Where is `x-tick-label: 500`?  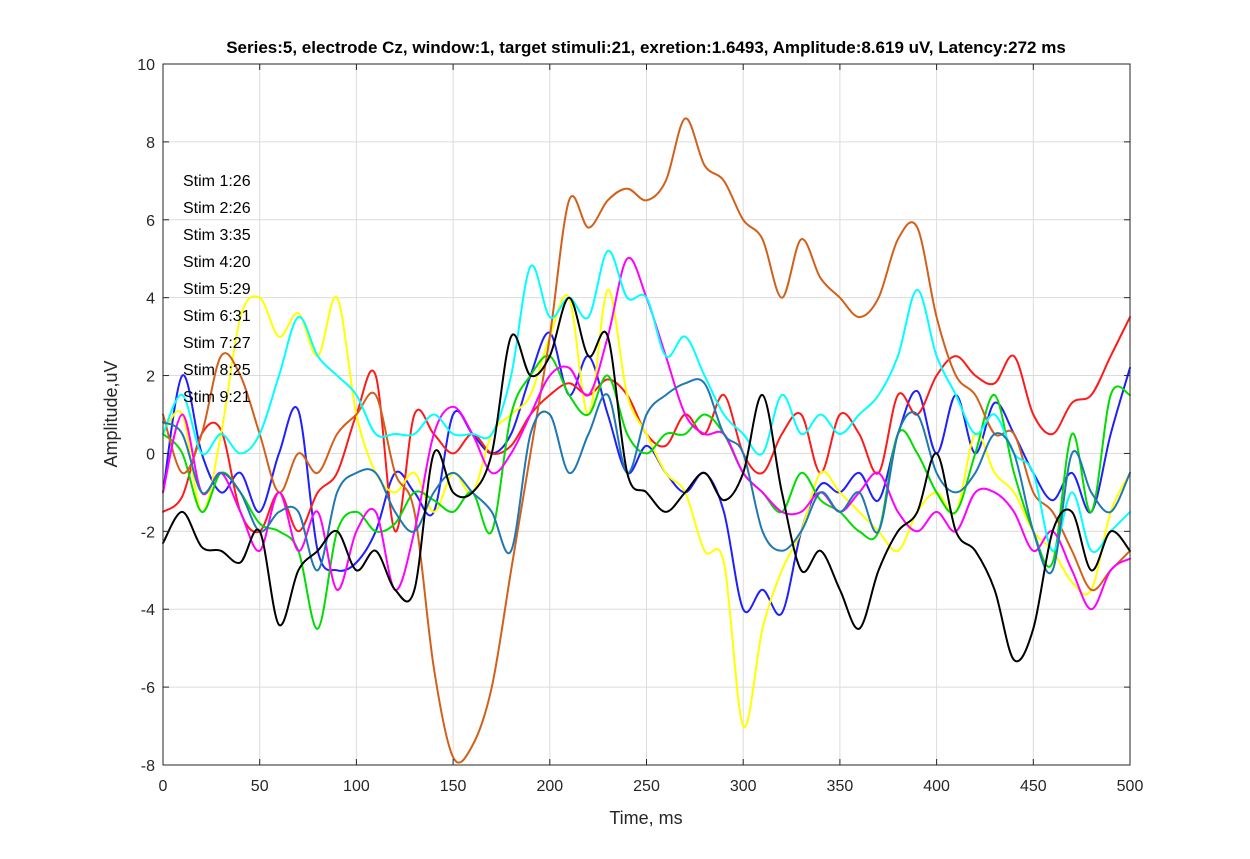 x-tick-label: 500 is located at coordinates (1130, 786).